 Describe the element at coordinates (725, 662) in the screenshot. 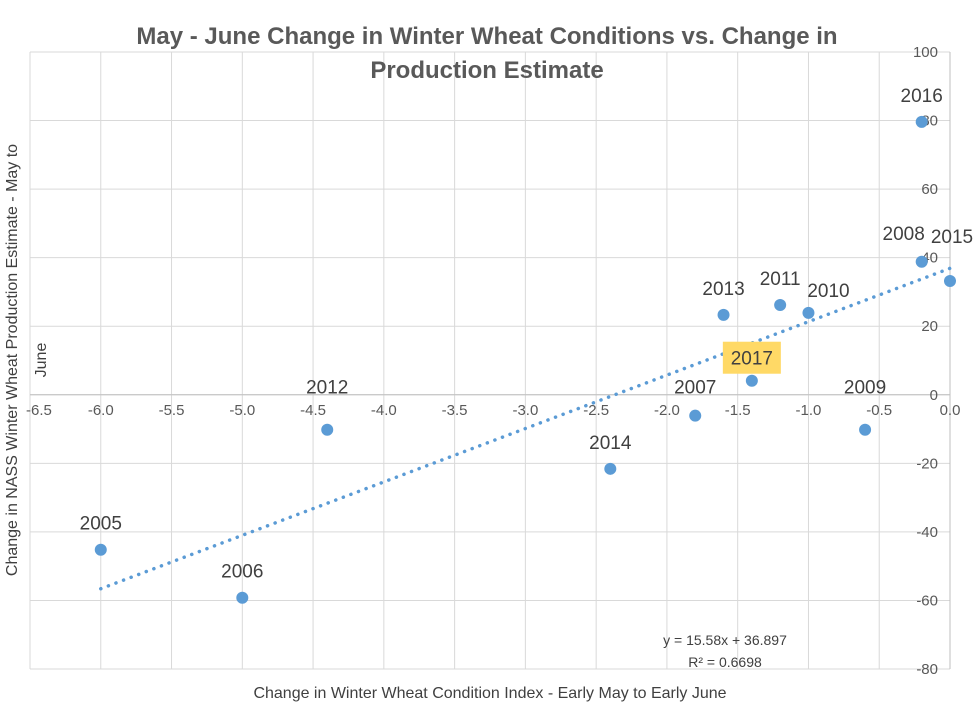

I see `trendline-r-squared: R² = 0.6698` at that location.